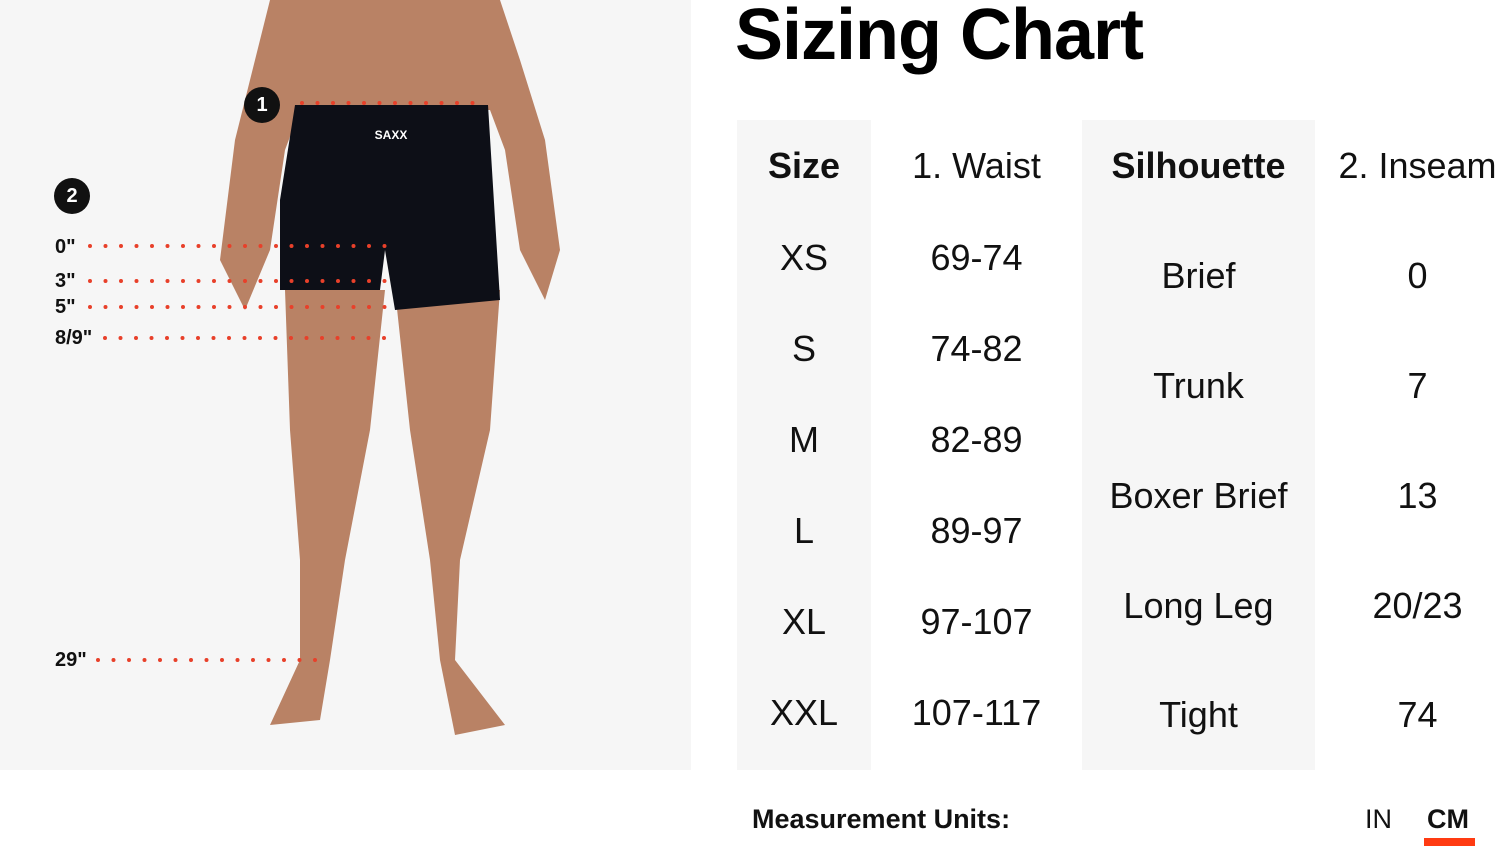  I want to click on size-column: Size XS S M L XL XXL, so click(804, 445).